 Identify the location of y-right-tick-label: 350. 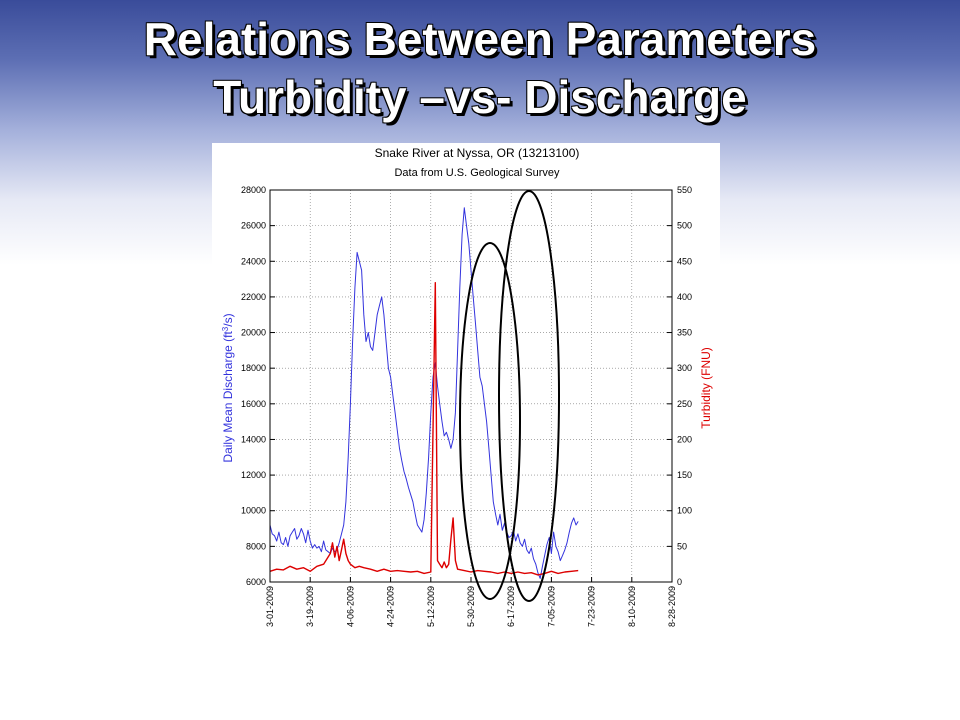
(684, 333).